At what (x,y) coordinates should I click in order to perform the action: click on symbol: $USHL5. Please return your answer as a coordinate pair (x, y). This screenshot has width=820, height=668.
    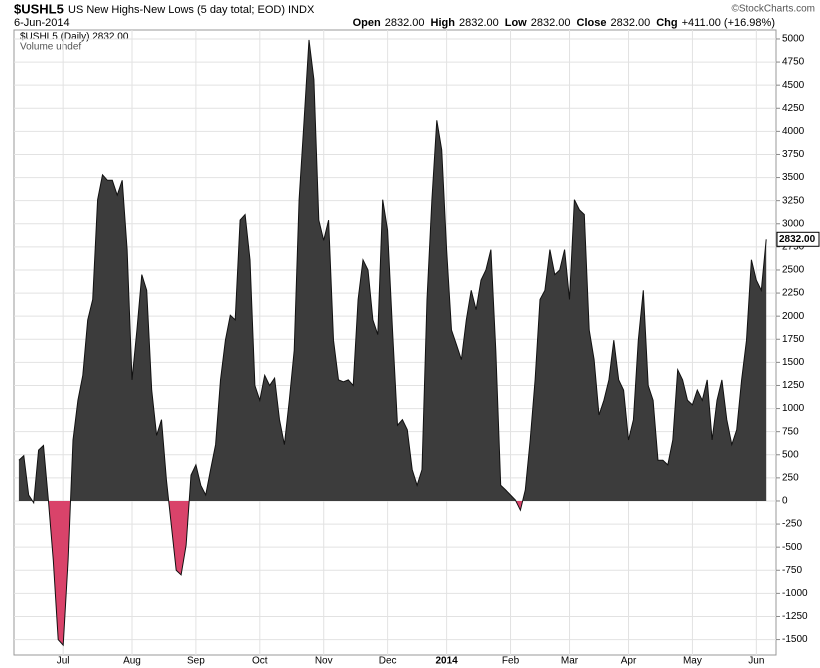
    Looking at the image, I should click on (39, 8).